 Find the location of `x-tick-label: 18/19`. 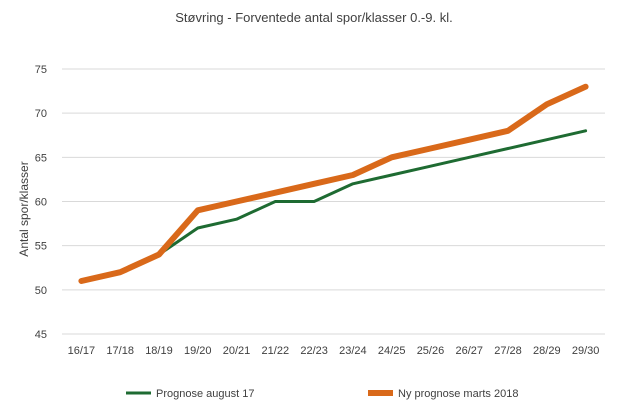

x-tick-label: 18/19 is located at coordinates (159, 351).